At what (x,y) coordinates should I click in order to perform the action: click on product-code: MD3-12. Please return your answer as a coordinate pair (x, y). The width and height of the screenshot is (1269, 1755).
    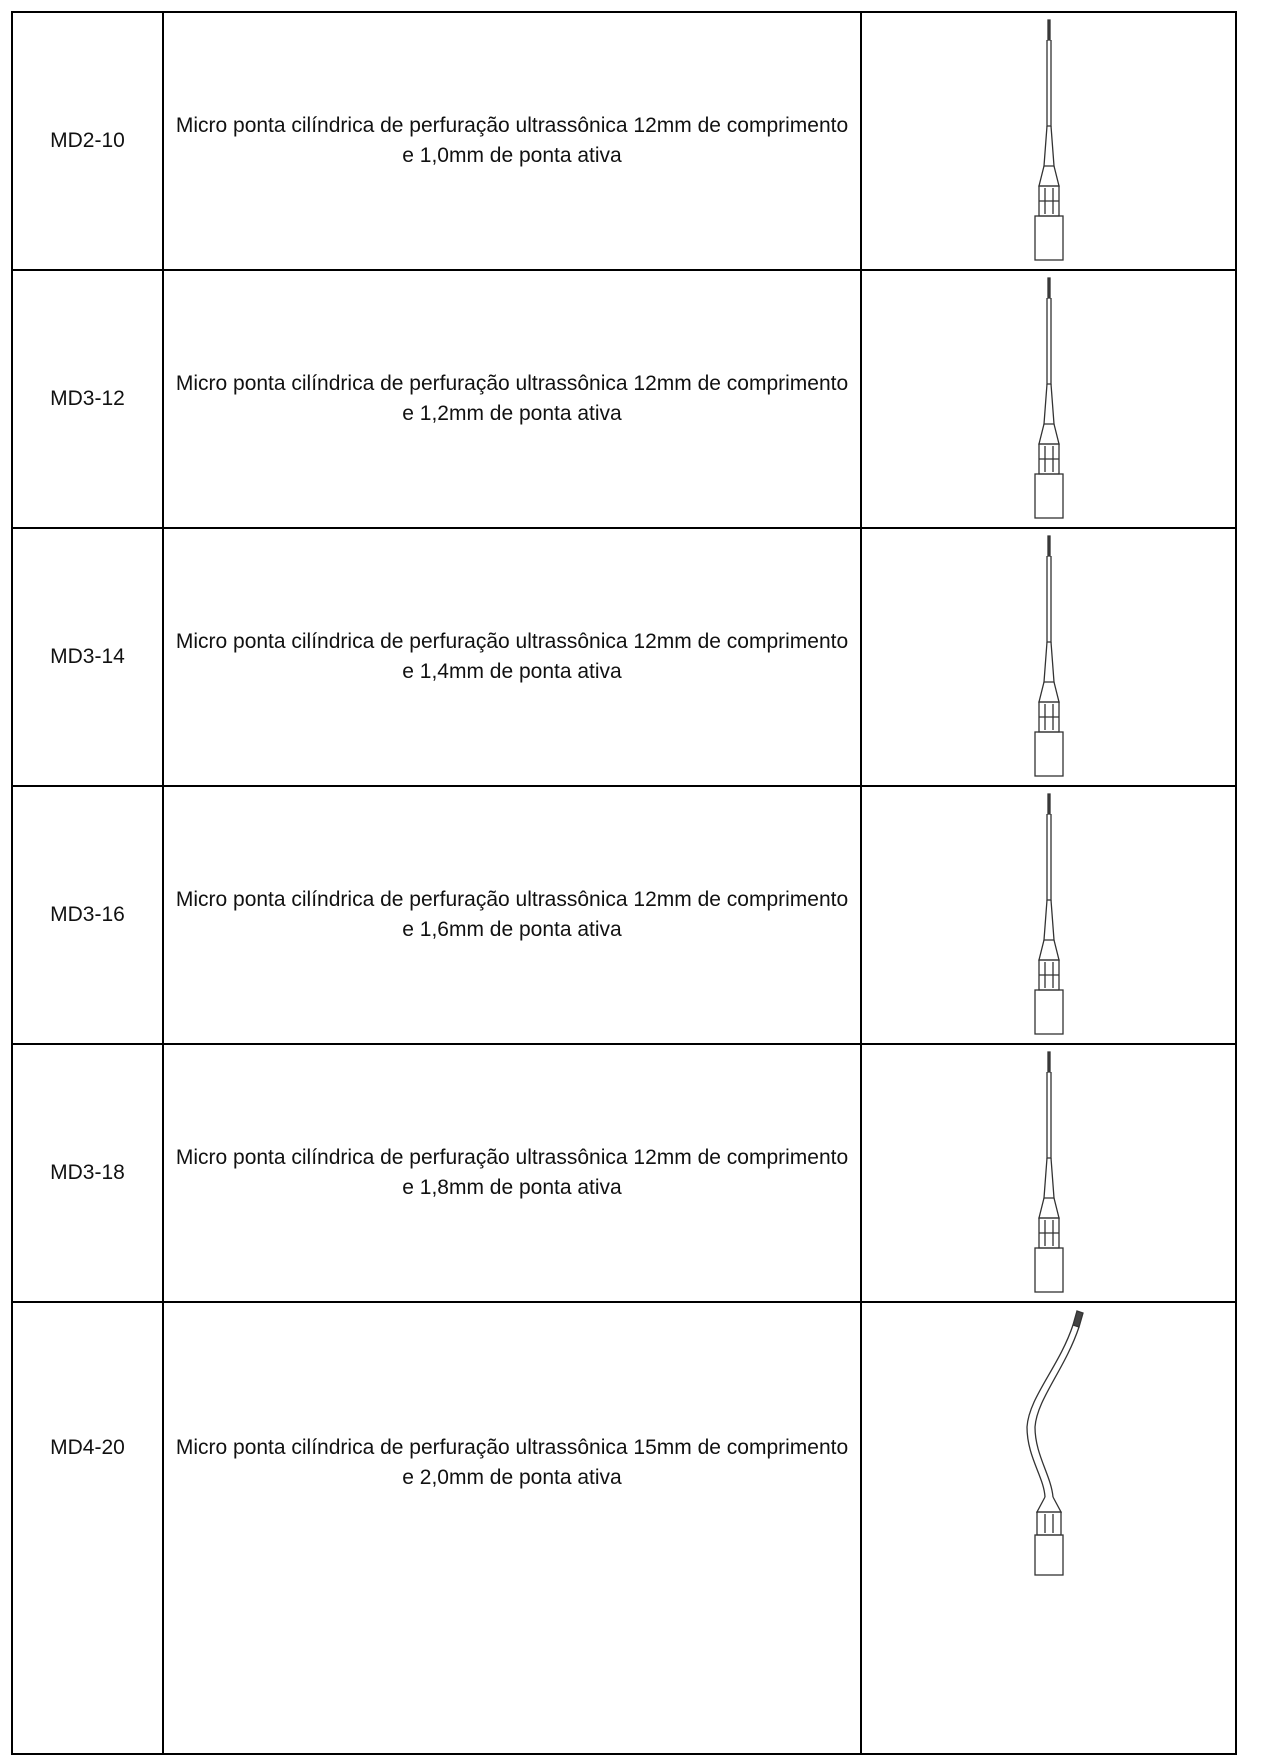
    Looking at the image, I should click on (87, 399).